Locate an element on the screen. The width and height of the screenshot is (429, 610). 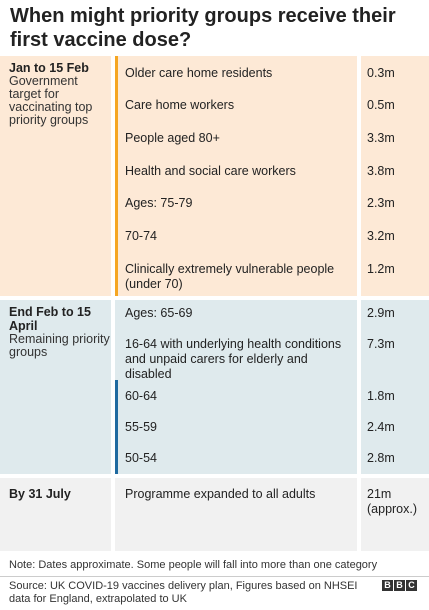
group-label: Health and social care workers is located at coordinates (210, 171).